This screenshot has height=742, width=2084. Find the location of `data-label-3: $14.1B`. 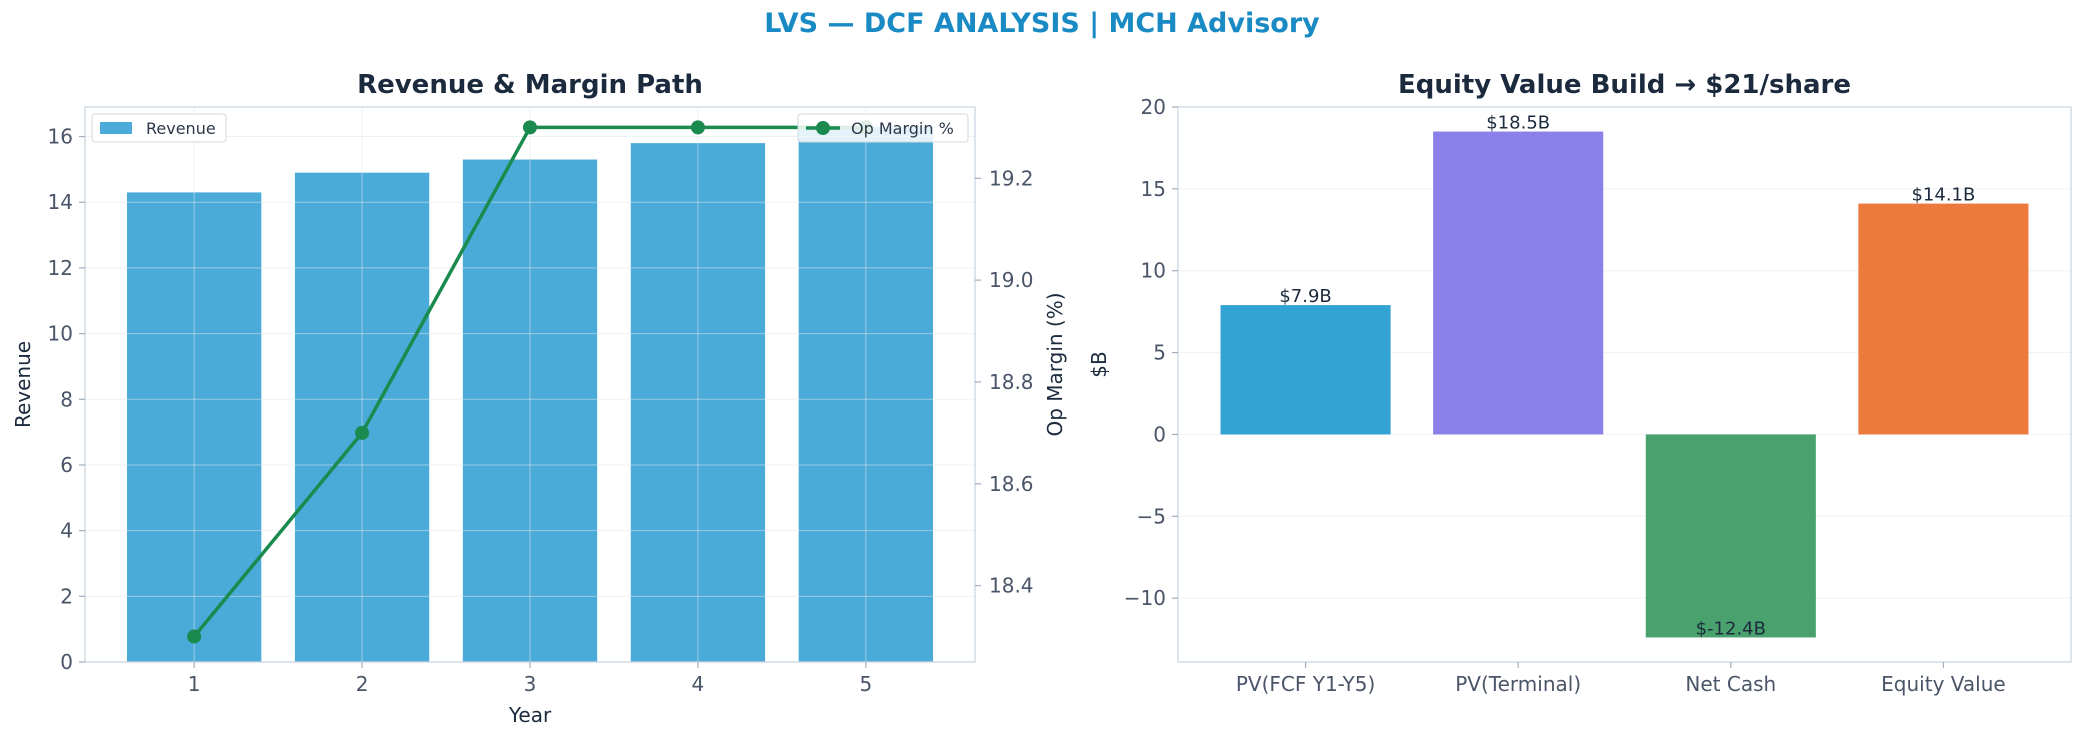

data-label-3: $14.1B is located at coordinates (1943, 195).